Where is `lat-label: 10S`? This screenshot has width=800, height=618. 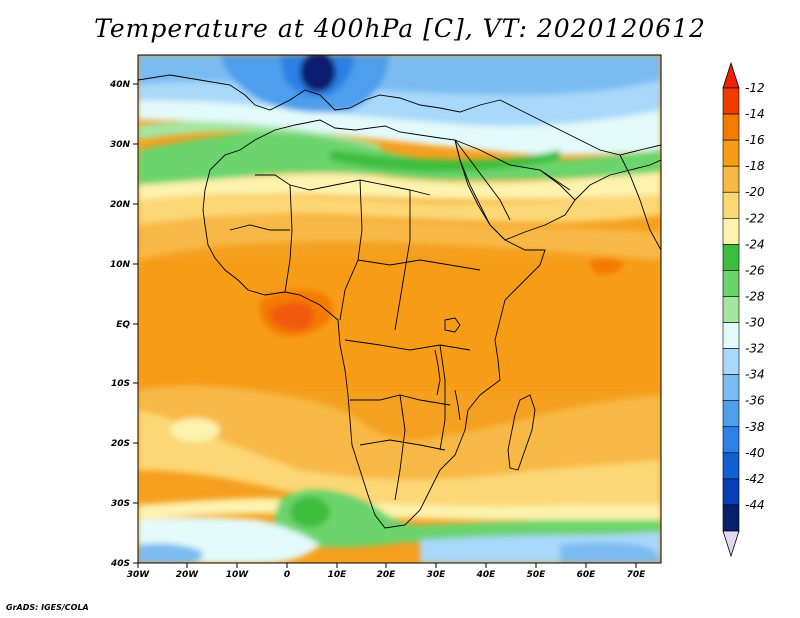
lat-label: 10S is located at coordinates (120, 384).